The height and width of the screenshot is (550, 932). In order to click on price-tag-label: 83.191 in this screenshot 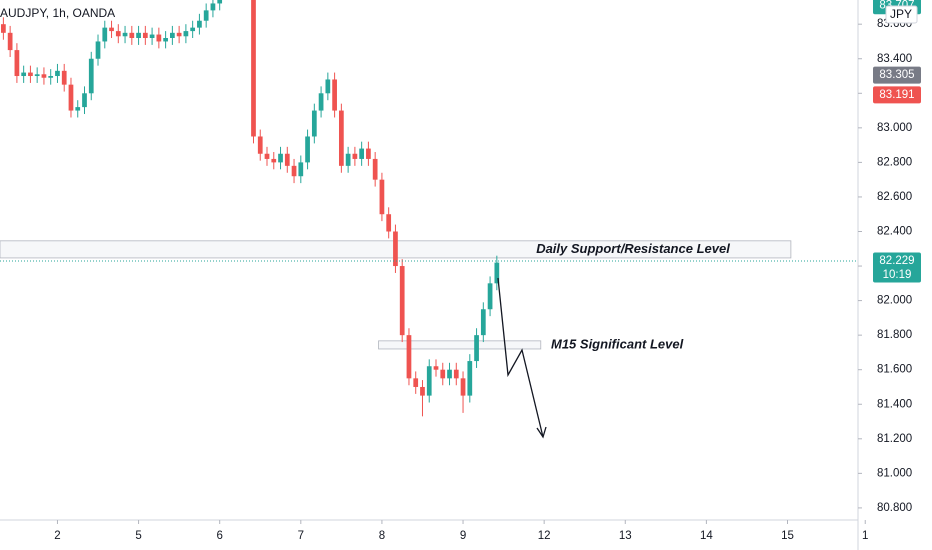, I will do `click(896, 95)`.